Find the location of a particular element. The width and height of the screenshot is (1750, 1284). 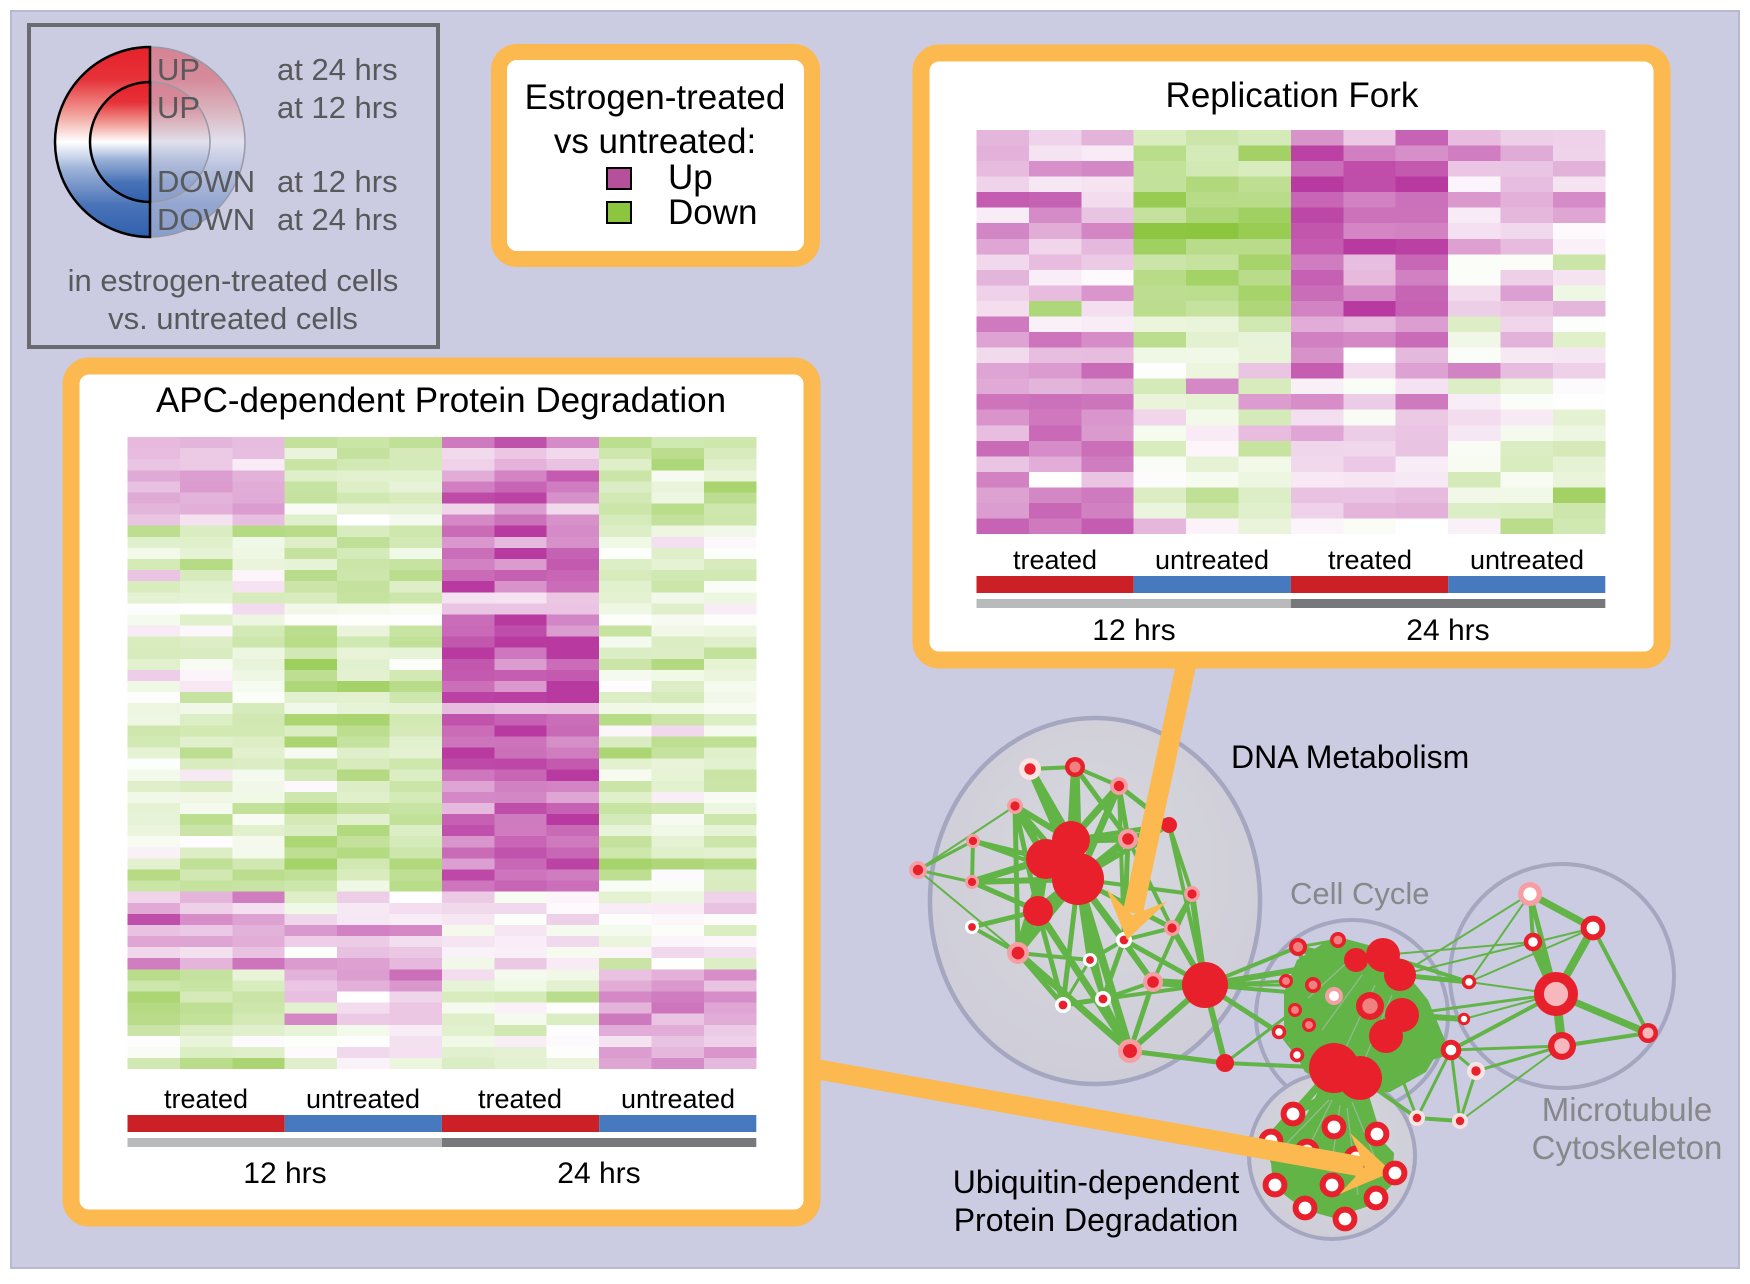

svg-text: Cytoskeleton is located at coordinates (1627, 1147).